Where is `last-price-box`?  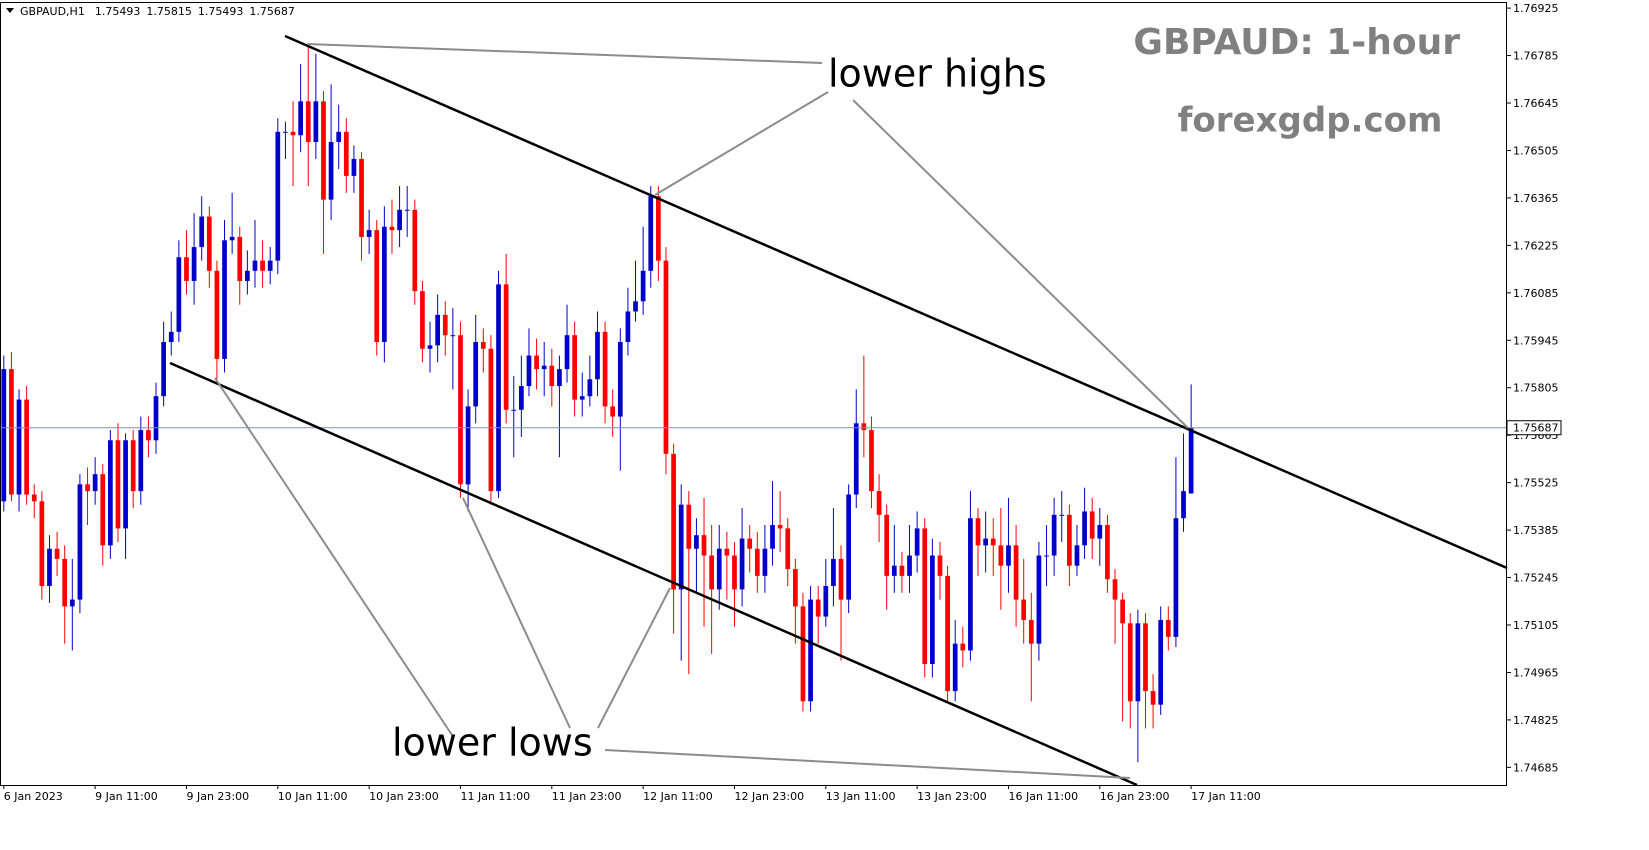 last-price-box is located at coordinates (1534, 428).